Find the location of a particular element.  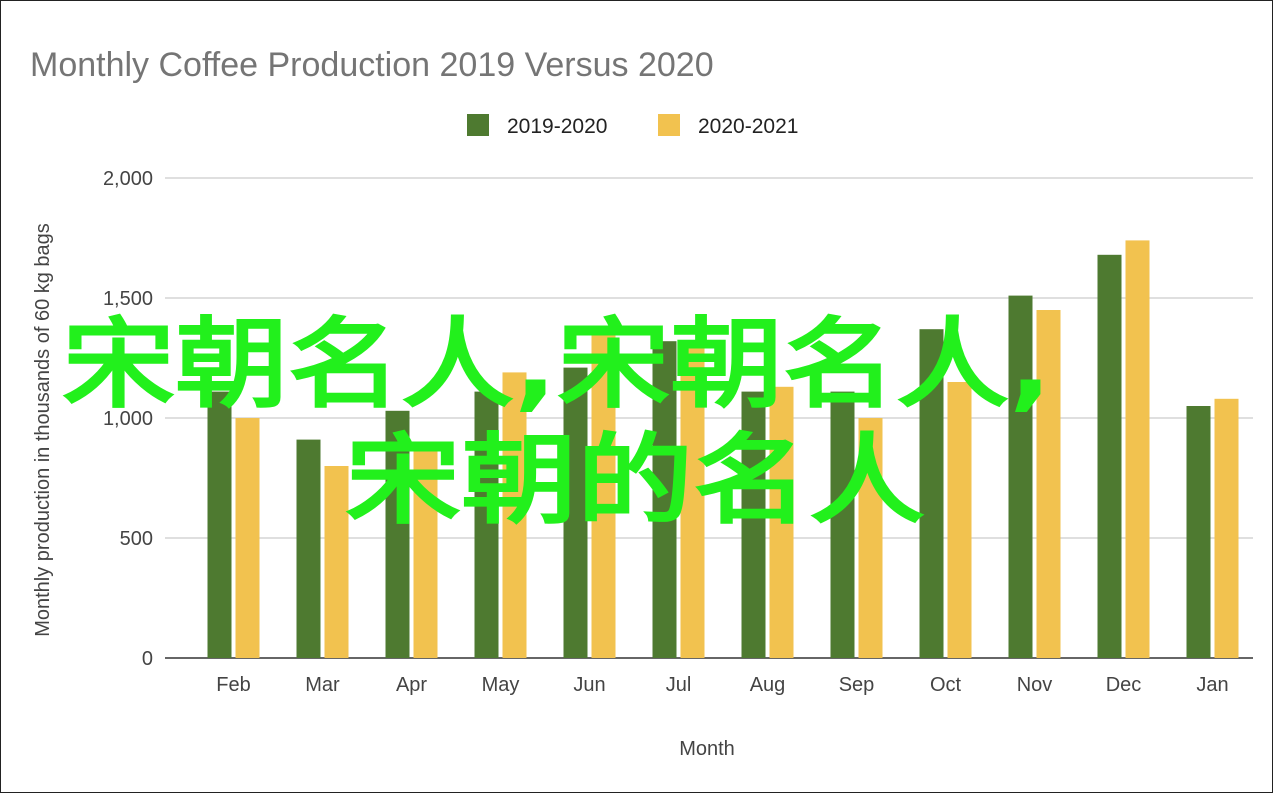

bar-2019-2020-Jun is located at coordinates (575, 512).